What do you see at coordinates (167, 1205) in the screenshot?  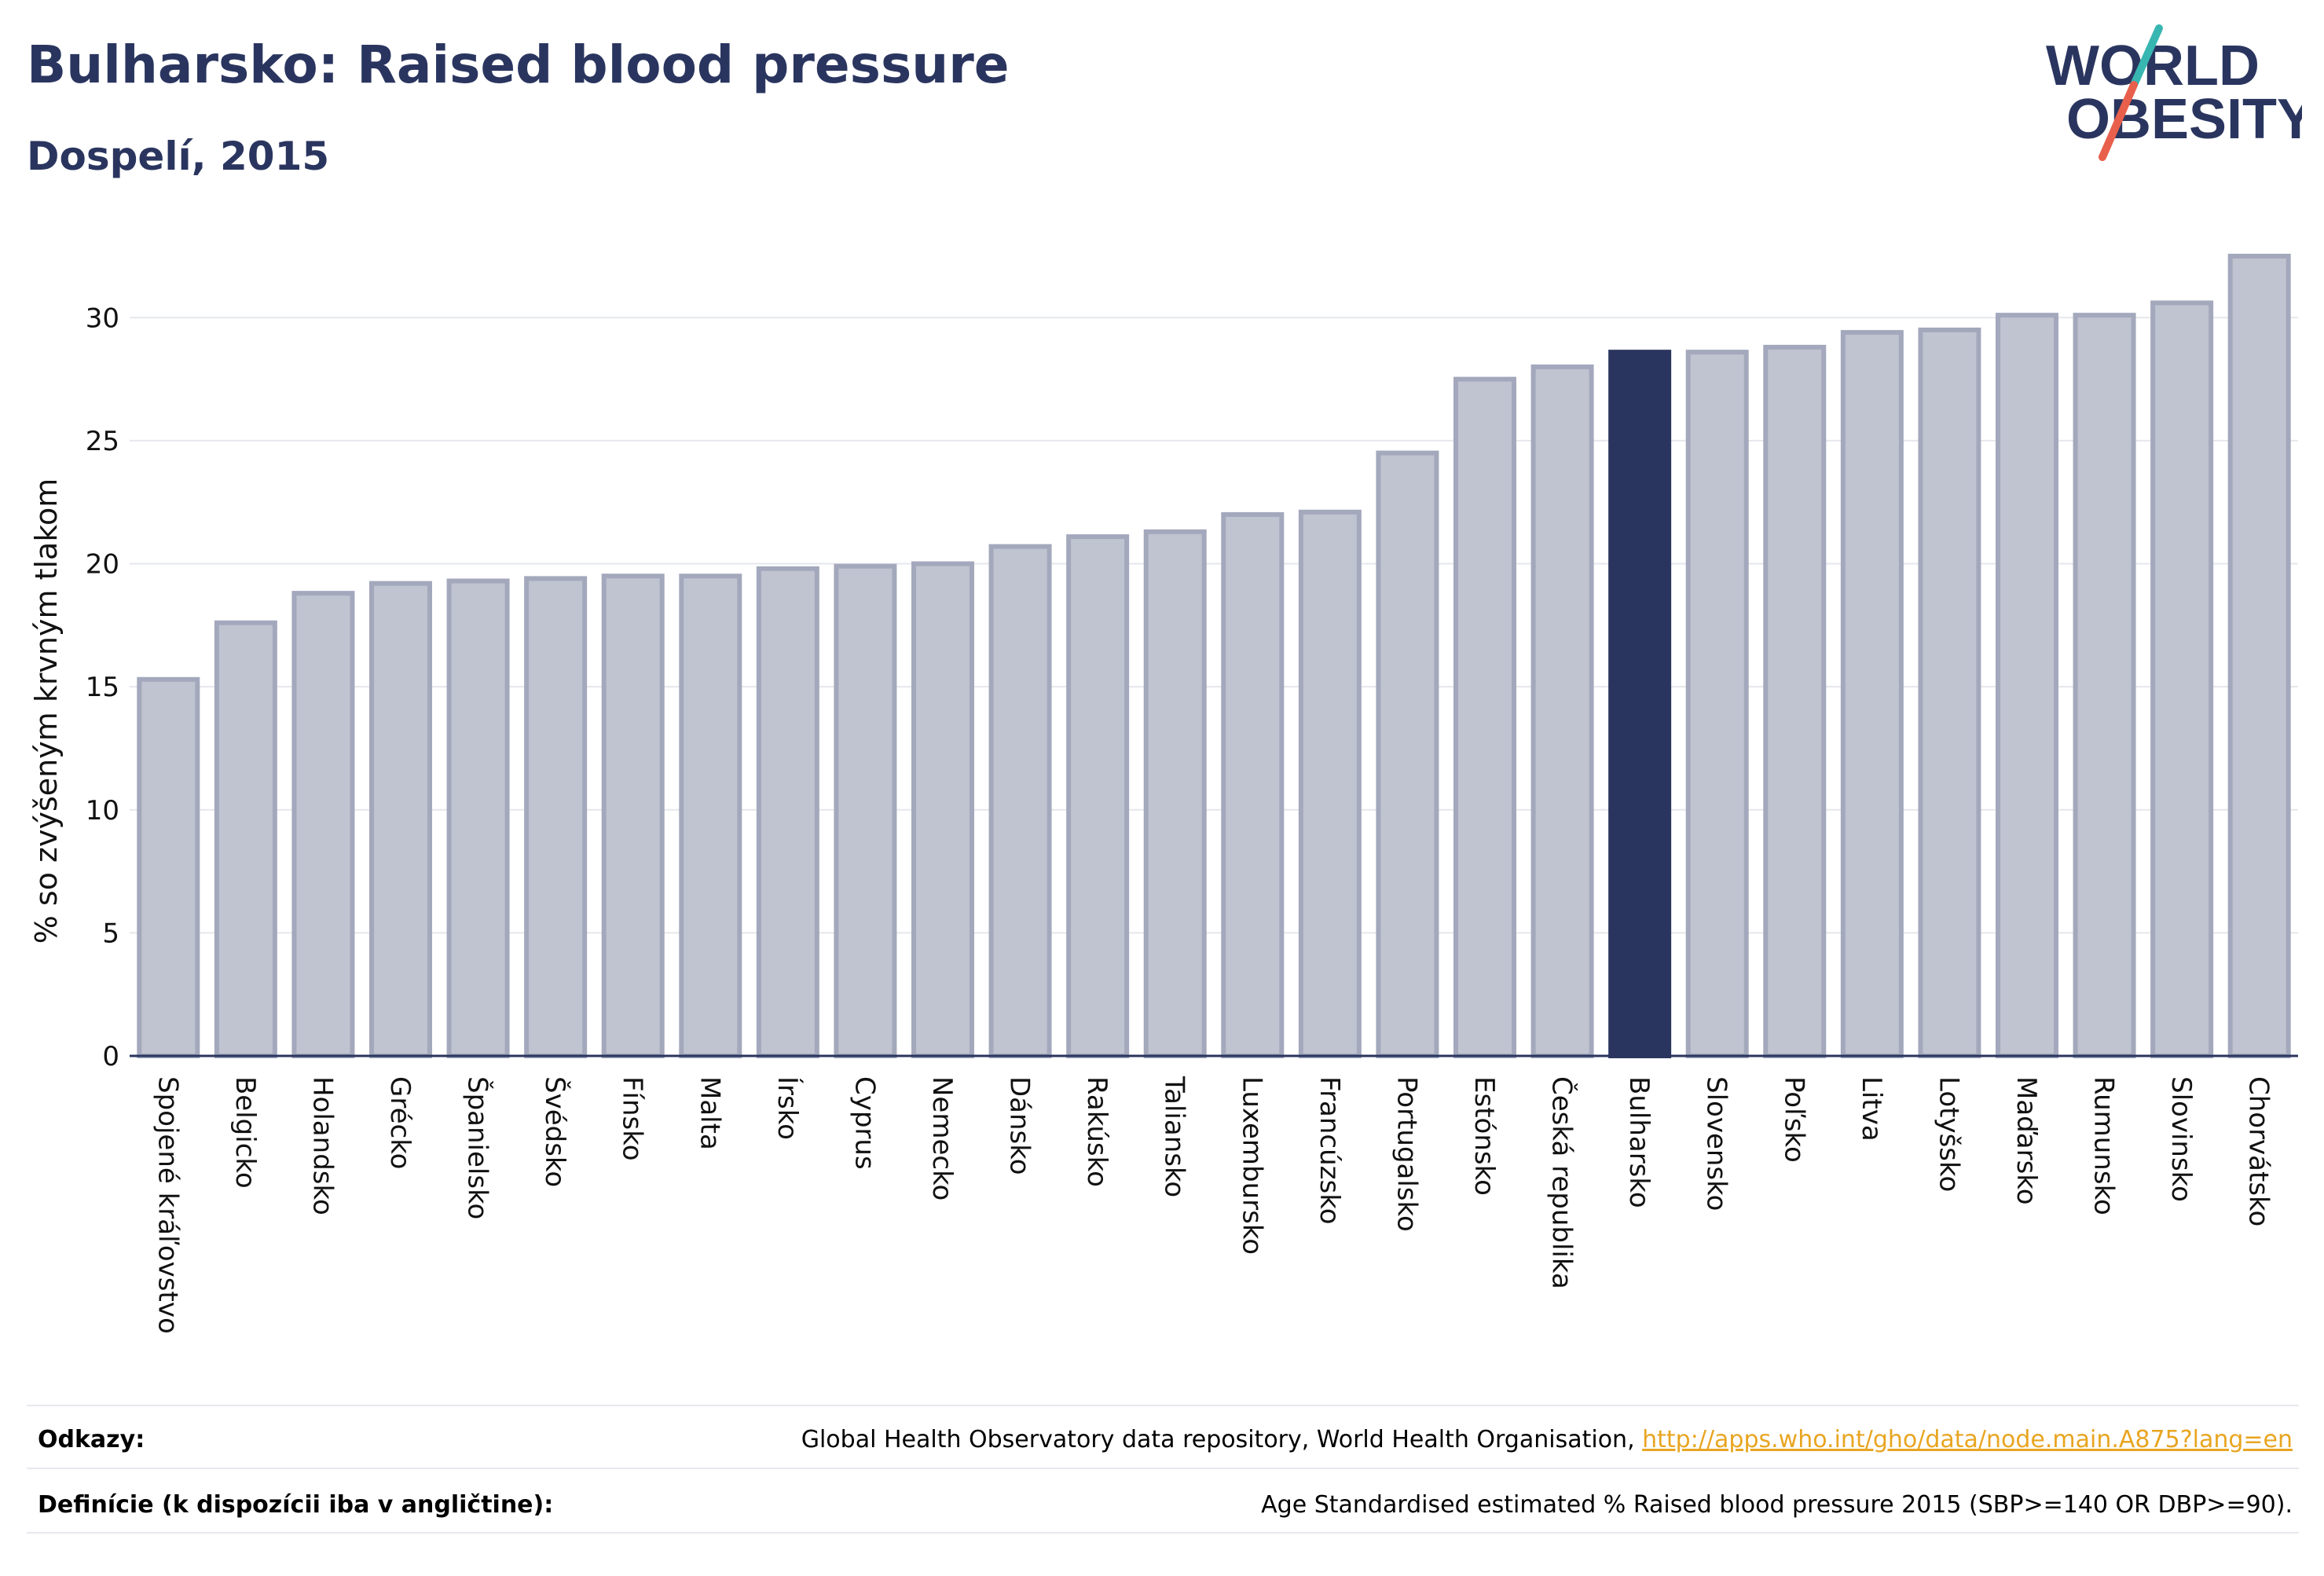 I see `x-tick-label: Spojené kráľovstvo` at bounding box center [167, 1205].